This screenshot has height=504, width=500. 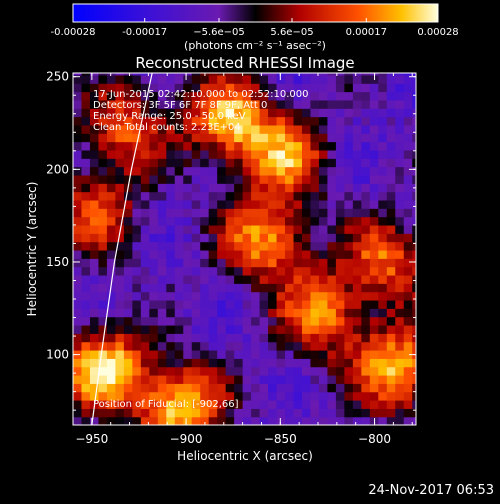 I want to click on annotation-detectors: Detectors: 3F 5F 6F 7F 8F 9F, Att 0, so click(x=180, y=105).